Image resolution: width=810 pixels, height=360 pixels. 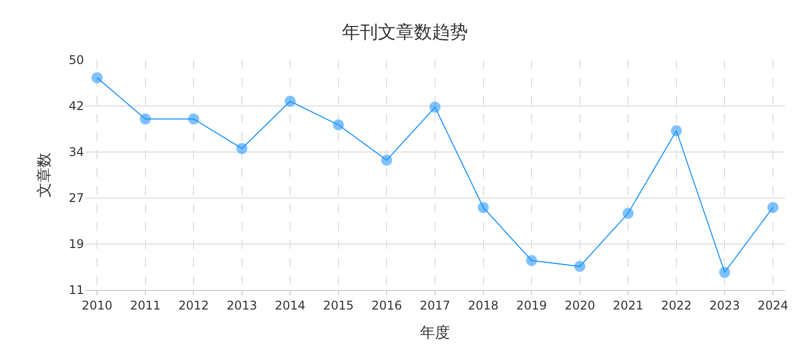 What do you see at coordinates (76, 106) in the screenshot?
I see `y-tick-label: 42` at bounding box center [76, 106].